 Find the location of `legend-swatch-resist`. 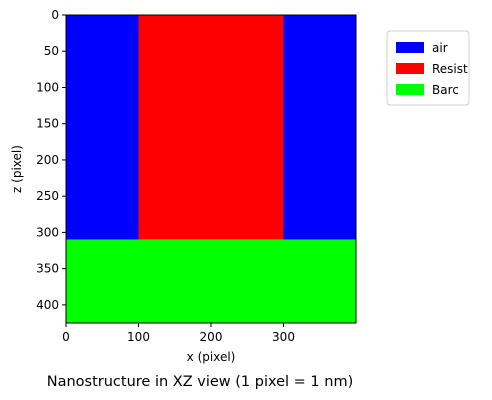

legend-swatch-resist is located at coordinates (410, 68).